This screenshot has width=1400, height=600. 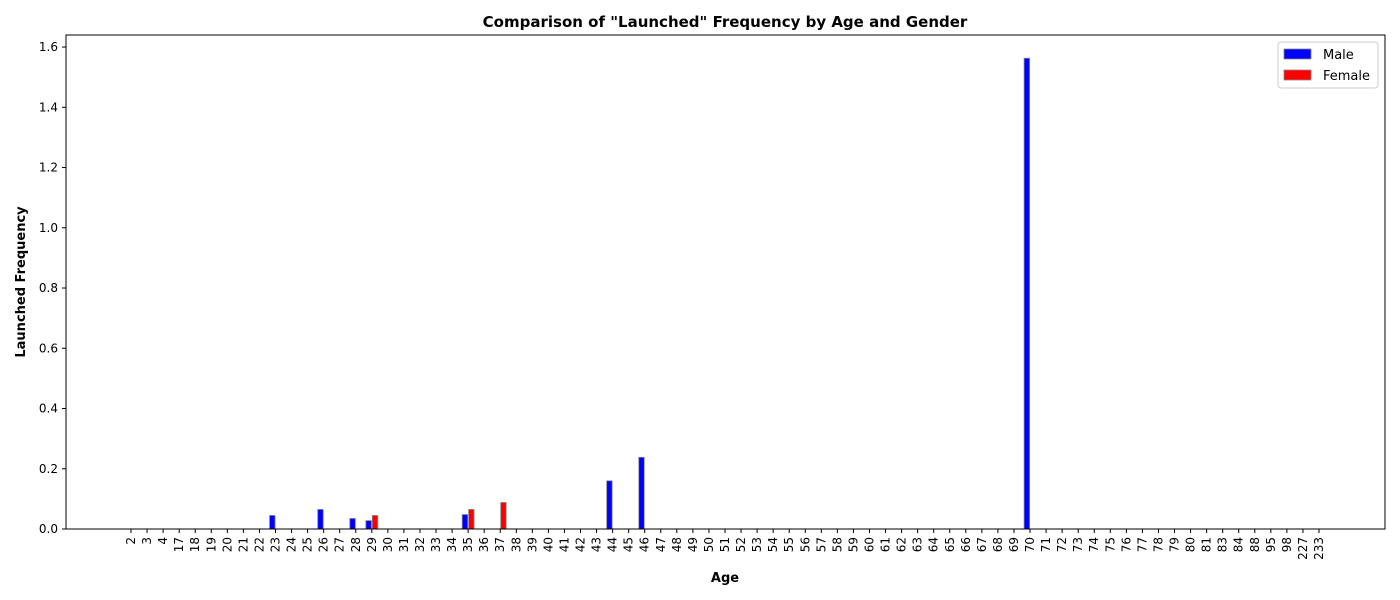 I want to click on x-tick-label: 83, so click(x=1223, y=544).